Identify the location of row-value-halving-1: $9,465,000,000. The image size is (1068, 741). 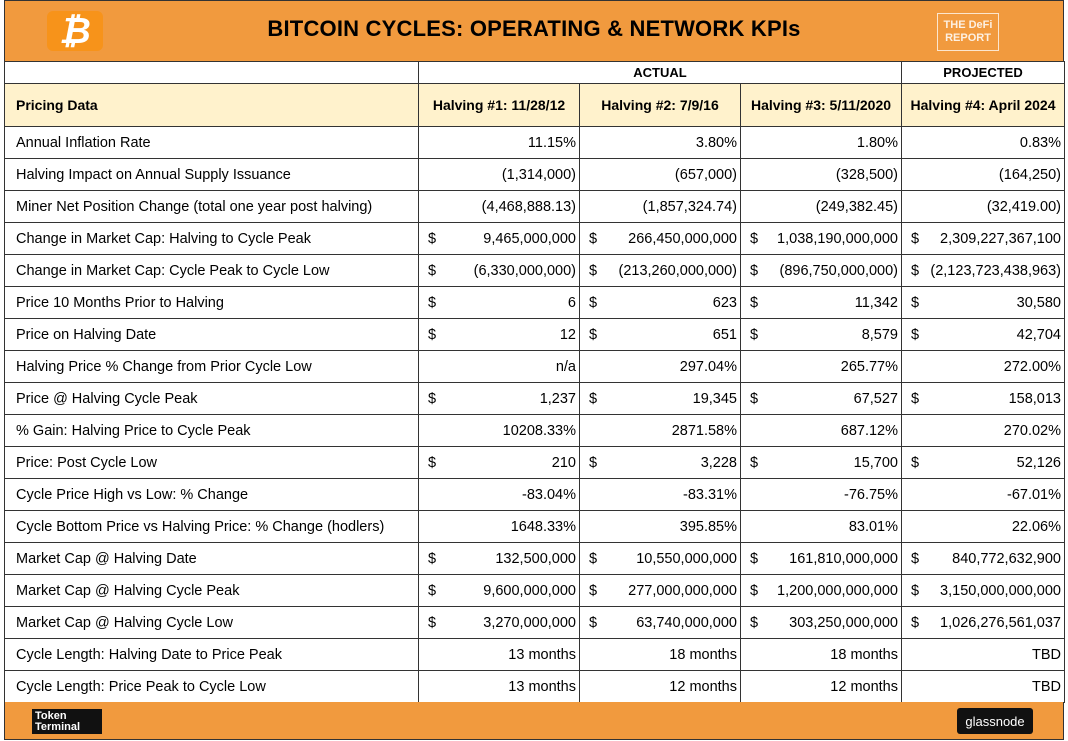
(499, 238).